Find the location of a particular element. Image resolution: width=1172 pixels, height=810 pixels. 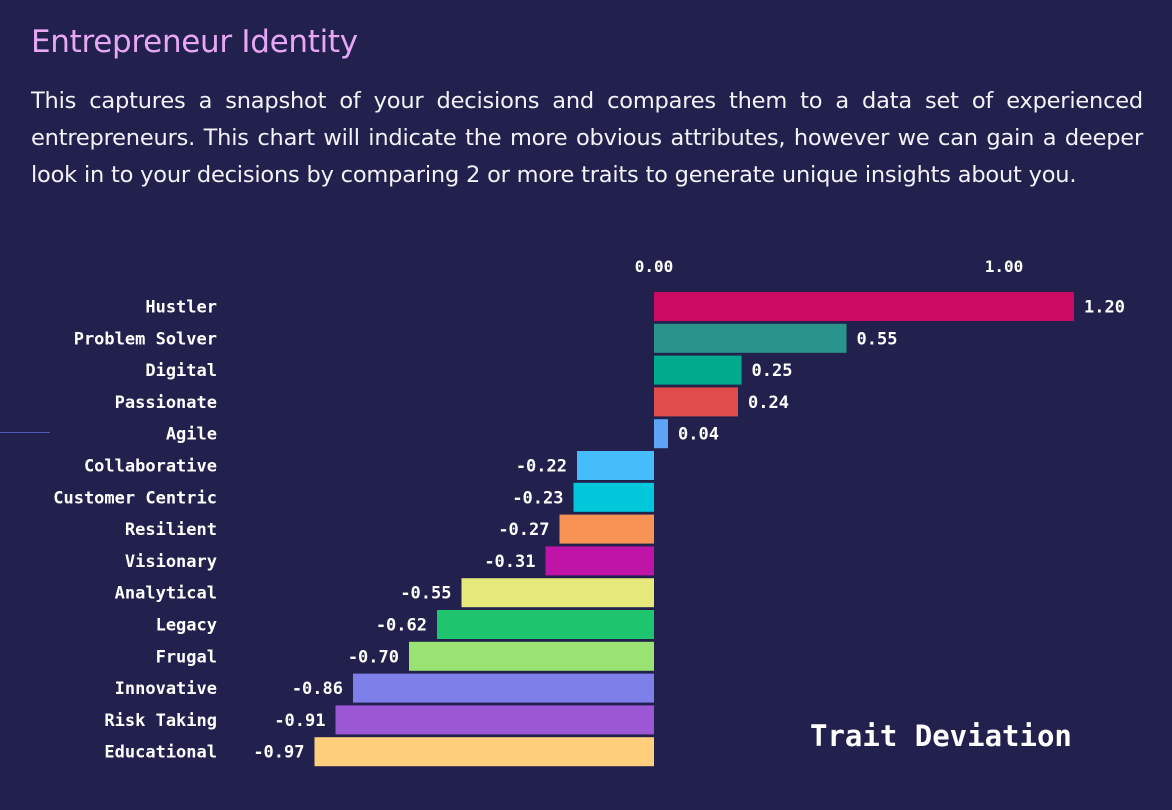

value-label: -0.62 is located at coordinates (401, 626).